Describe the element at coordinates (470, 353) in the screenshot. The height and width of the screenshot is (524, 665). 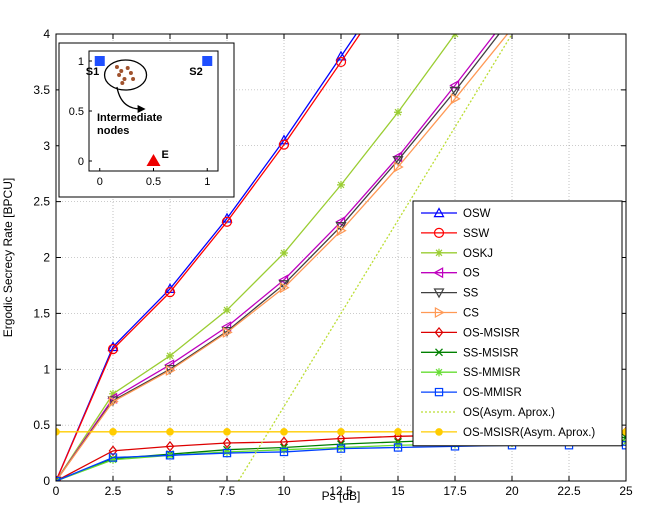
I see `legend-entry: SS-MSISR` at that location.